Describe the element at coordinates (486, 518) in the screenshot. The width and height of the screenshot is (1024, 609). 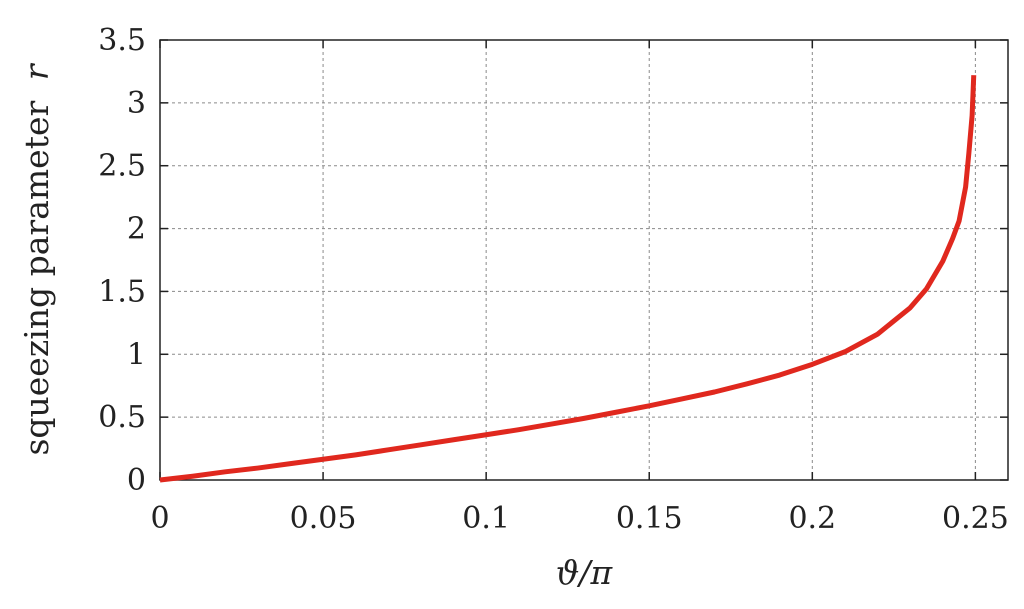
I see `x-tick-label: 0.1` at that location.